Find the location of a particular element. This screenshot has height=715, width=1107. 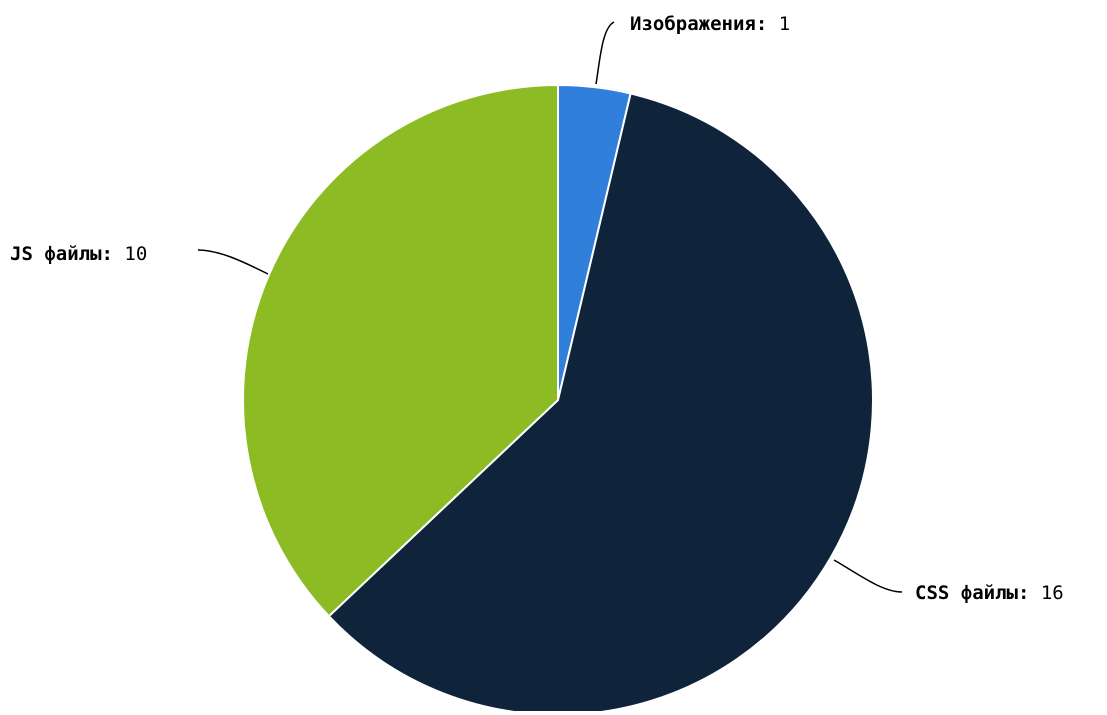

pie-label-3: JS файлы: 10 is located at coordinates (78, 254).